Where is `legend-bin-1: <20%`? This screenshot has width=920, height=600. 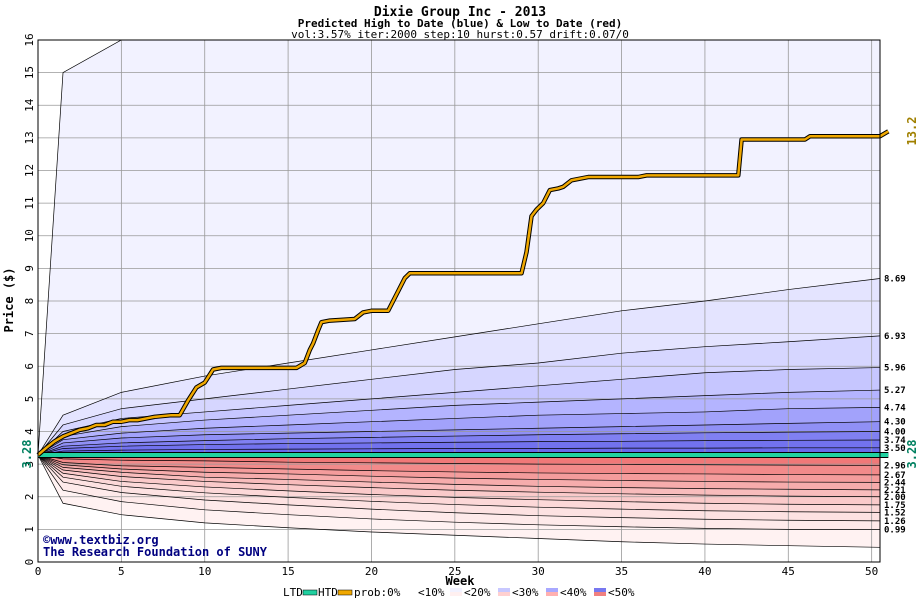
legend-bin-1: <20% is located at coordinates (477, 592).